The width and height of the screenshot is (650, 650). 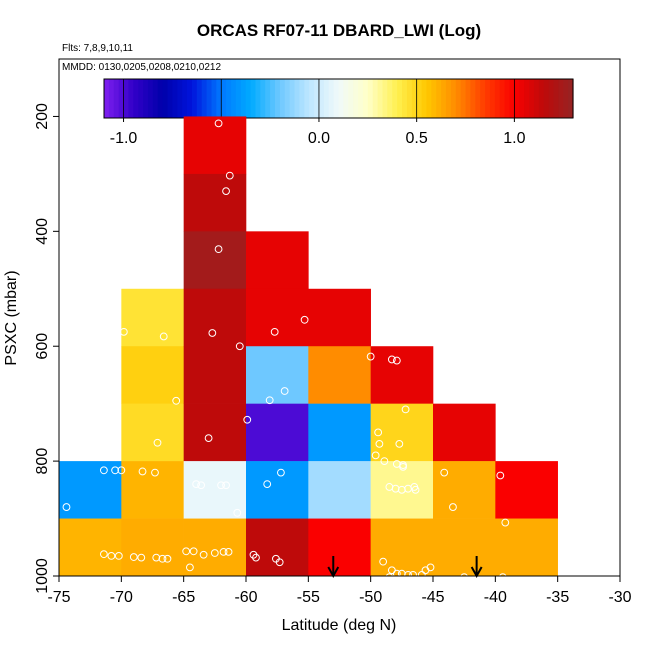 I want to click on x-tick-label: -30, so click(x=619, y=597).